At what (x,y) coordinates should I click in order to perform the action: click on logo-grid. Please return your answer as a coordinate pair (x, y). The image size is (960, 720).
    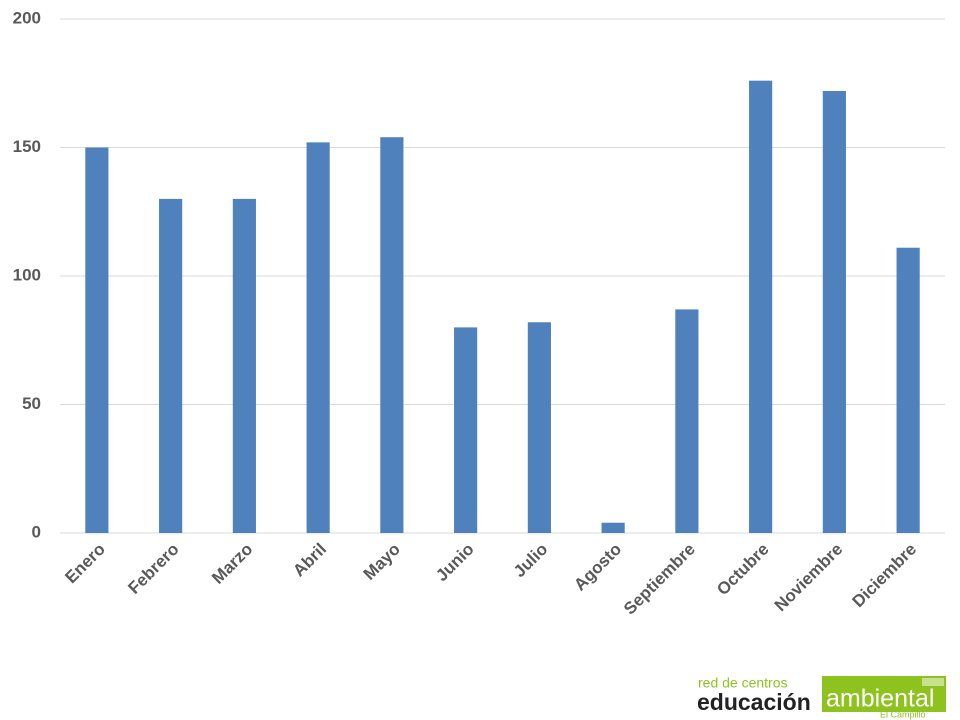
    Looking at the image, I should click on (933, 682).